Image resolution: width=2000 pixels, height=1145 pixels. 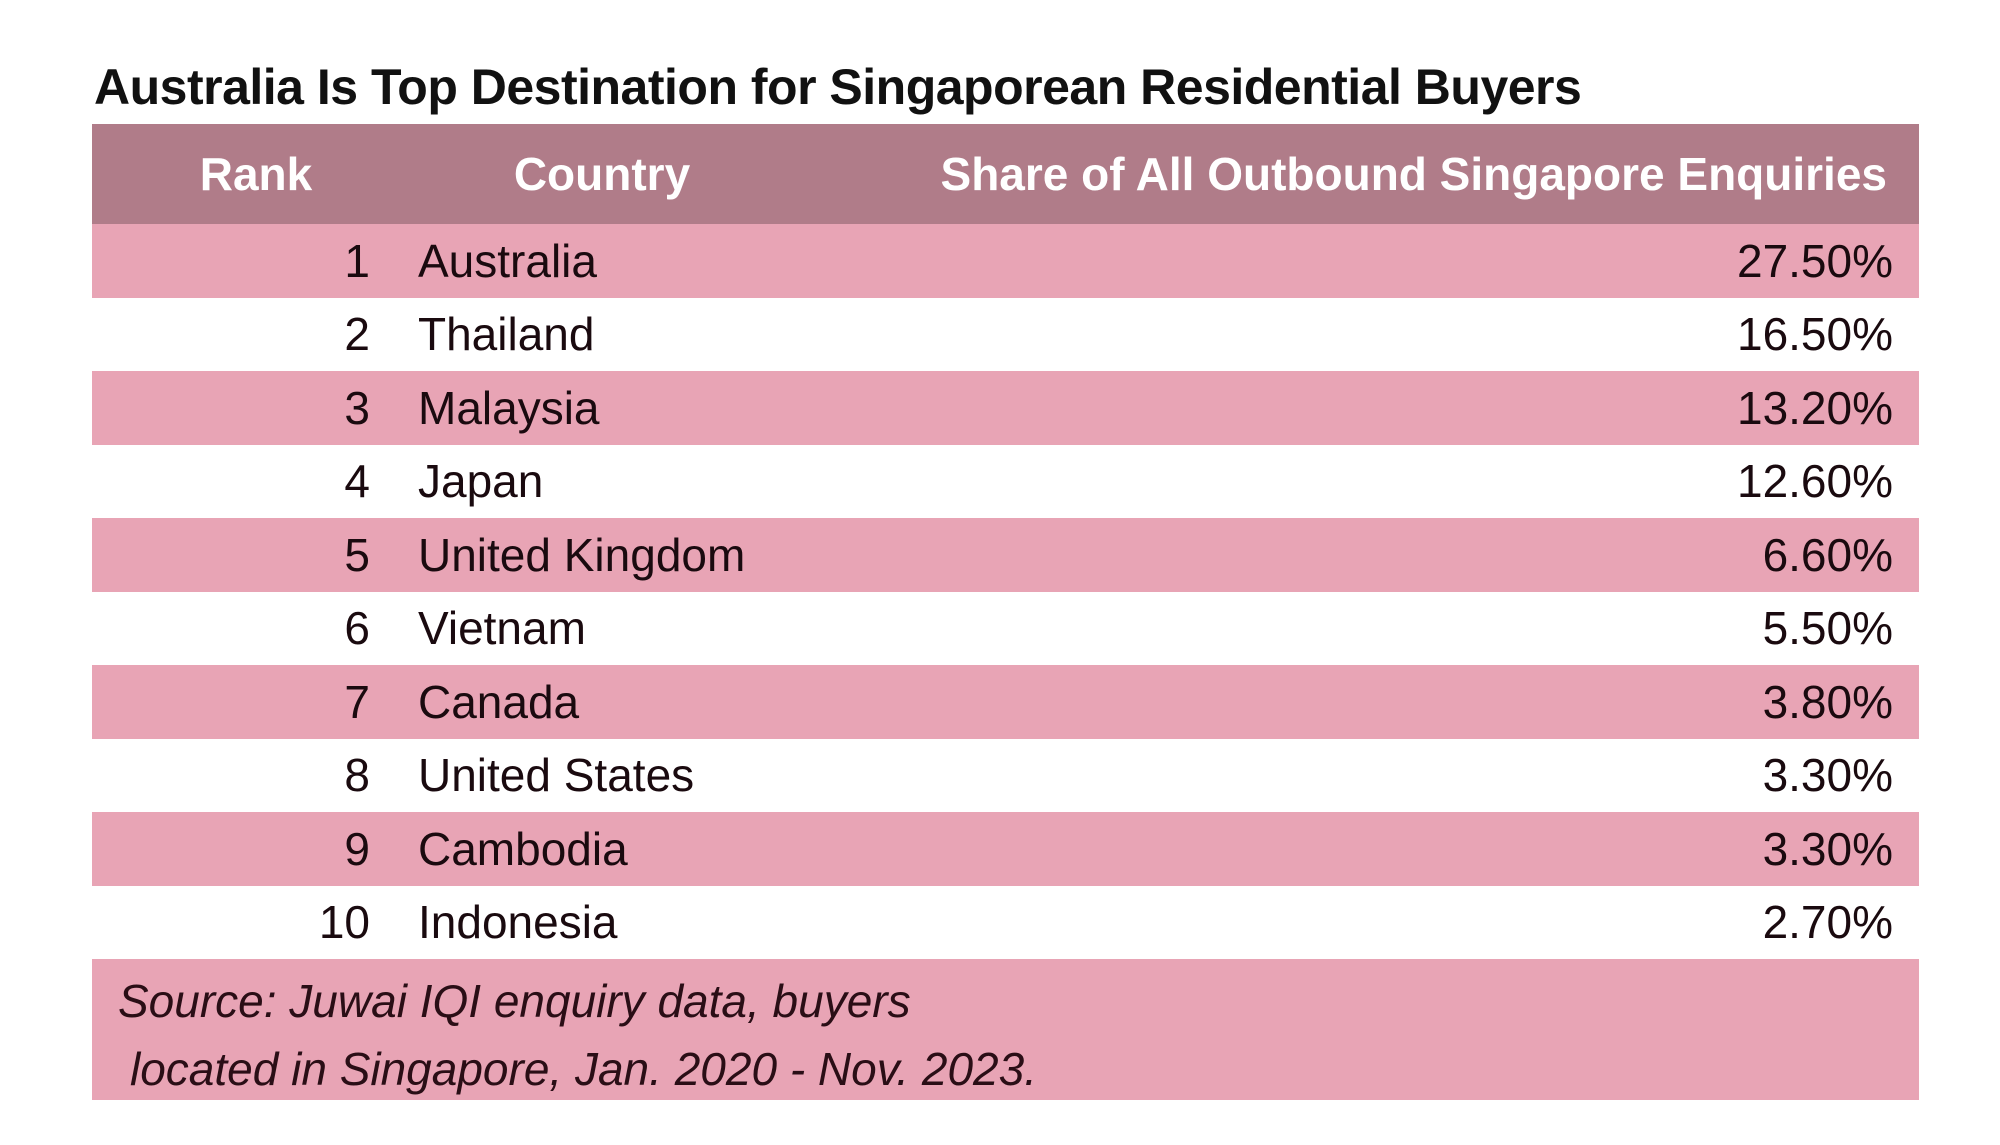 What do you see at coordinates (1827, 701) in the screenshot?
I see `share-cell: 3.80%` at bounding box center [1827, 701].